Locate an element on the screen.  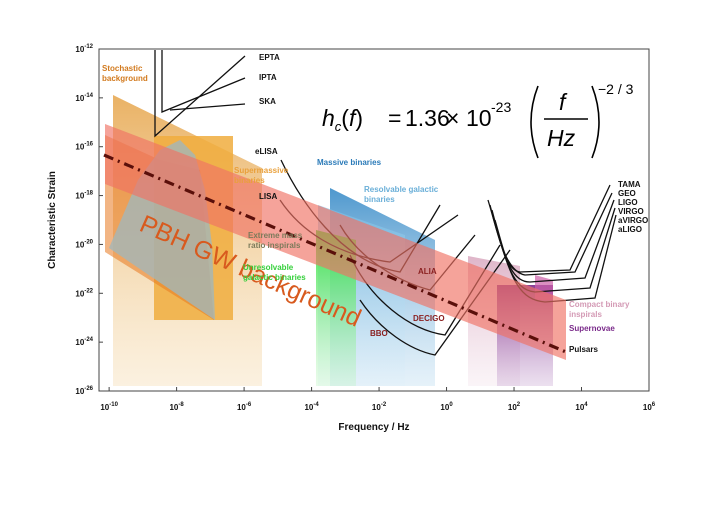
label-compact-line1: Compact binary is located at coordinates (599, 304).